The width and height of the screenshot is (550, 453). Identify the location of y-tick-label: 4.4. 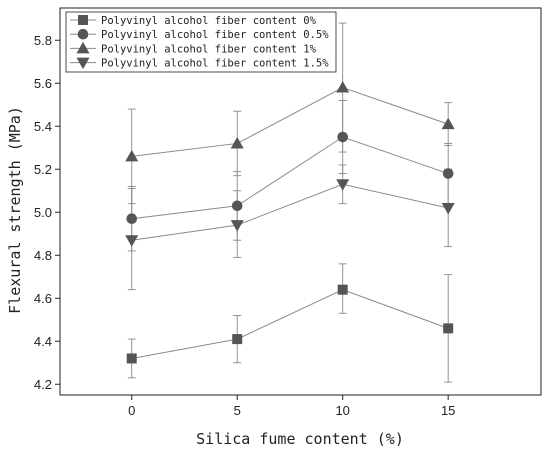
(43, 341).